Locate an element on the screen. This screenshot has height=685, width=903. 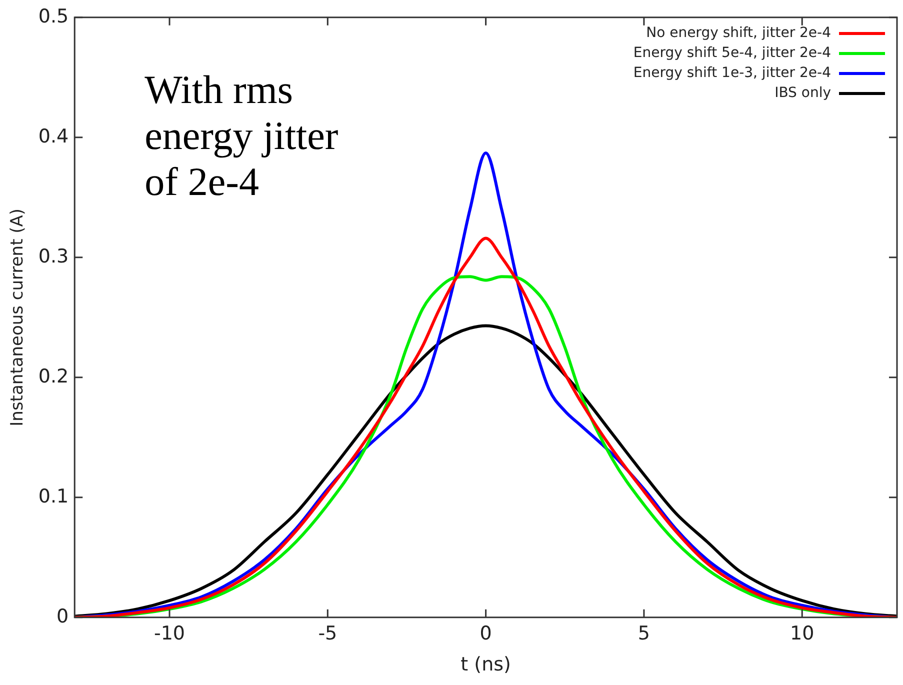
legend-label: Energy shift 5e-4, jitter 2e-4 is located at coordinates (732, 54).